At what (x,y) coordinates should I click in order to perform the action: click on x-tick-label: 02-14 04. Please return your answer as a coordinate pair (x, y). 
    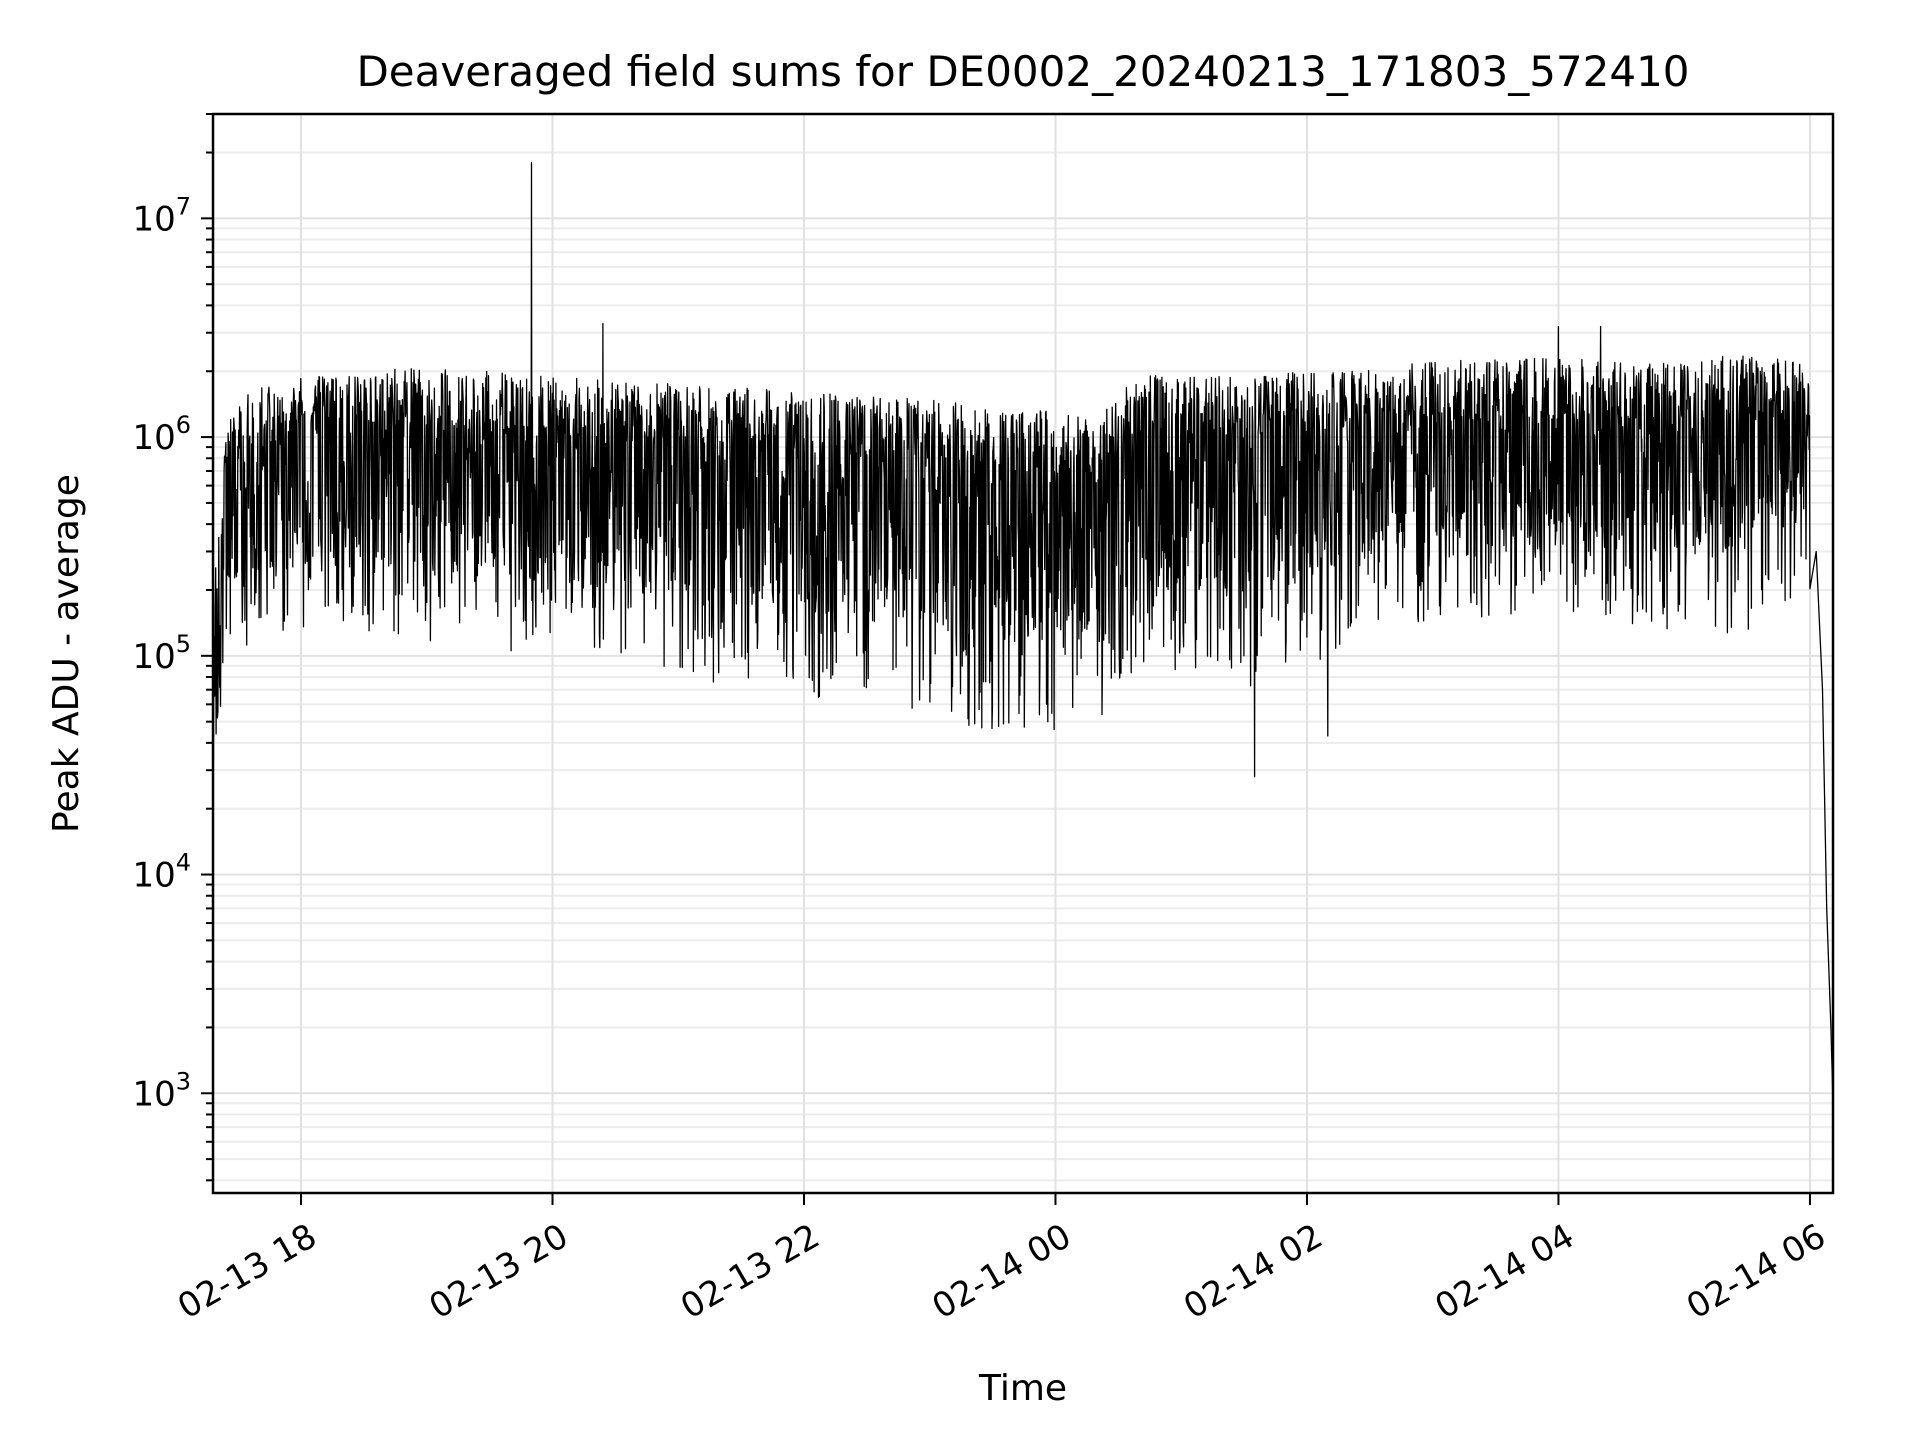
    Looking at the image, I should click on (1505, 1271).